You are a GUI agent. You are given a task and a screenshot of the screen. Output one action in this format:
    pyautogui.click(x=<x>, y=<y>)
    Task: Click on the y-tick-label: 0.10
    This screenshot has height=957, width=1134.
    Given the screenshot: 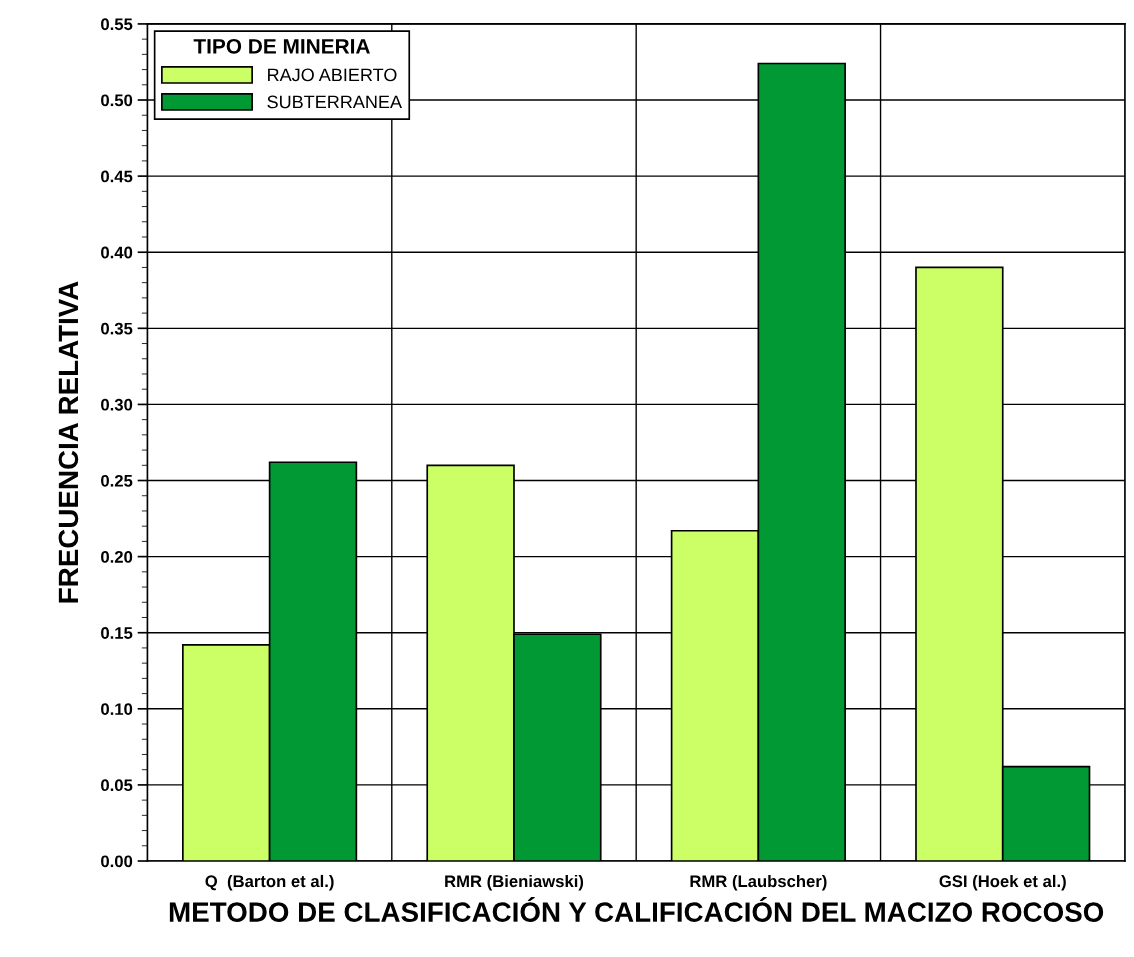 What is the action you would take?
    pyautogui.click(x=117, y=709)
    